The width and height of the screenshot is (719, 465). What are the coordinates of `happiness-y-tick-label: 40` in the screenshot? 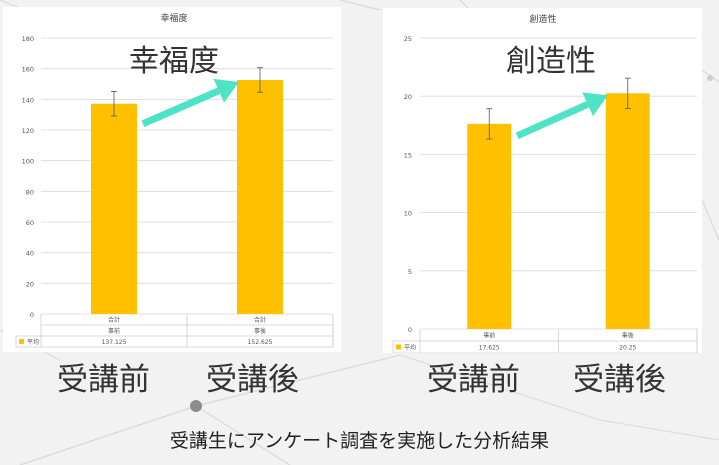 It's located at (30, 254).